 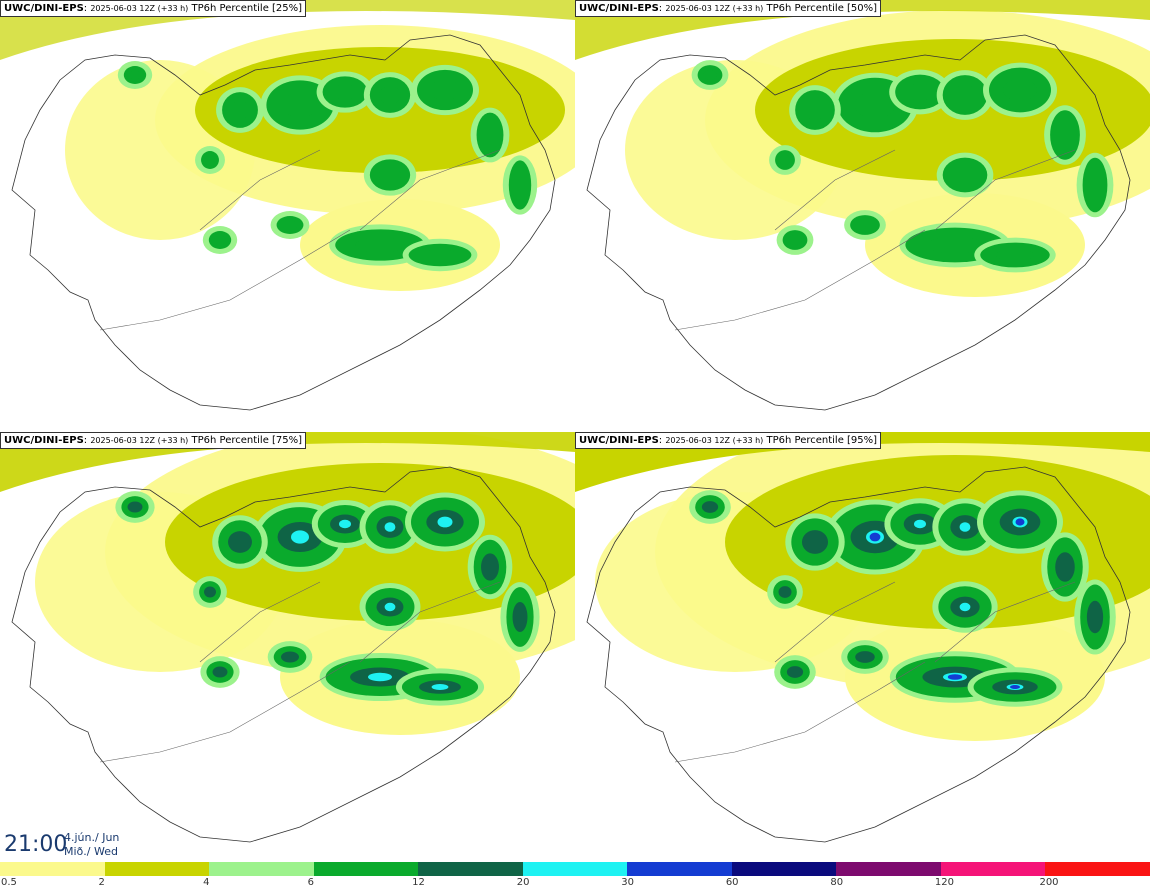 What do you see at coordinates (9, 882) in the screenshot?
I see `legend-label: 0.5` at bounding box center [9, 882].